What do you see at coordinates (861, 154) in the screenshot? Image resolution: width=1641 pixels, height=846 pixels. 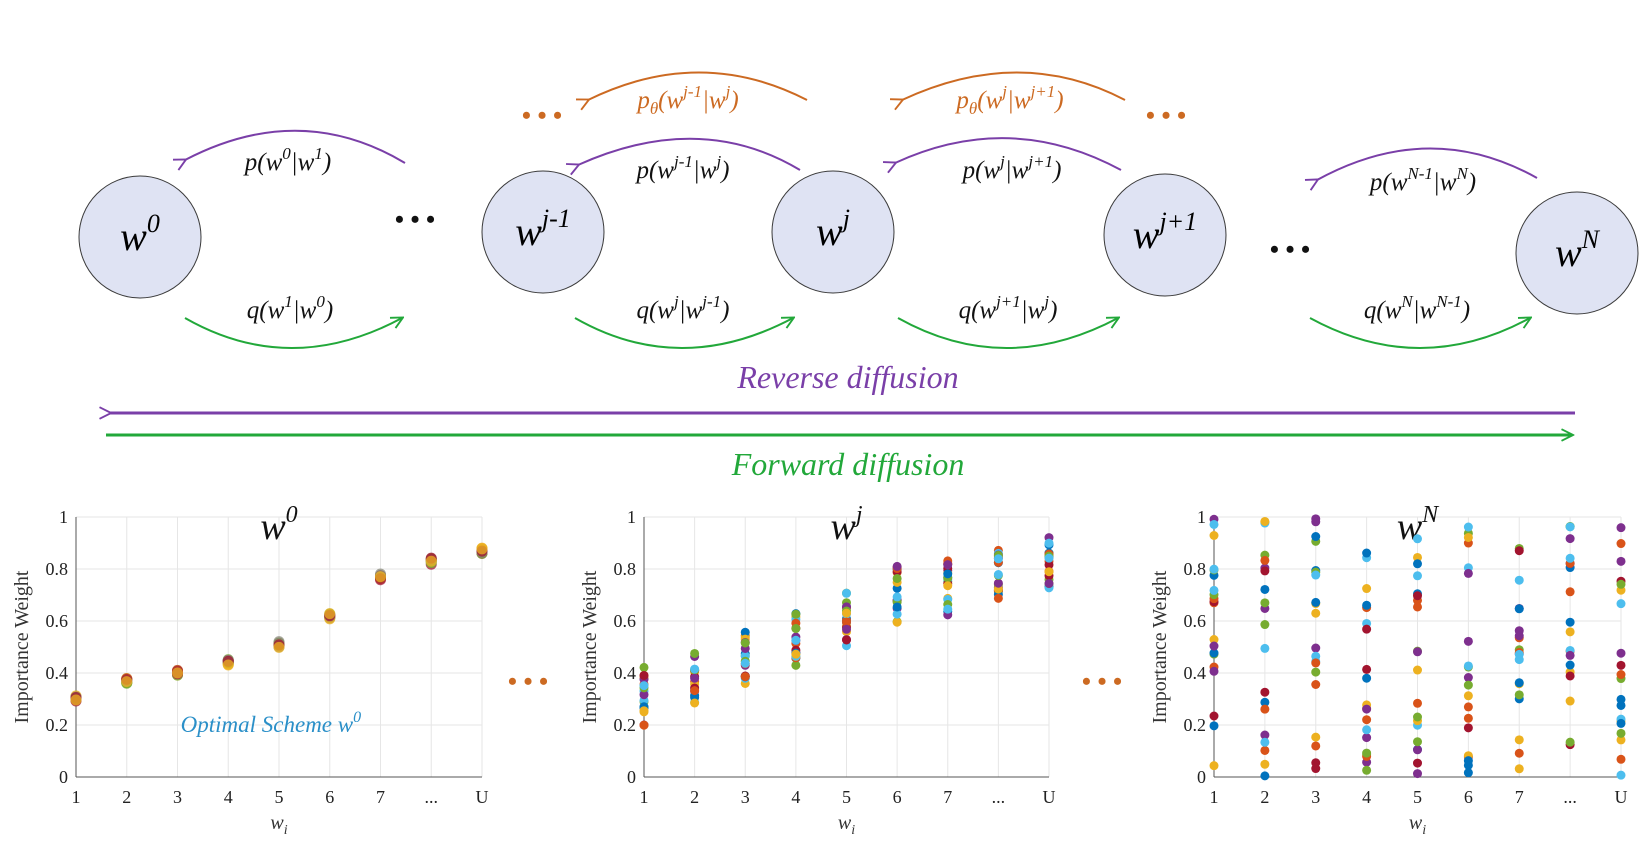 I see `reverse-step-arcs` at bounding box center [861, 154].